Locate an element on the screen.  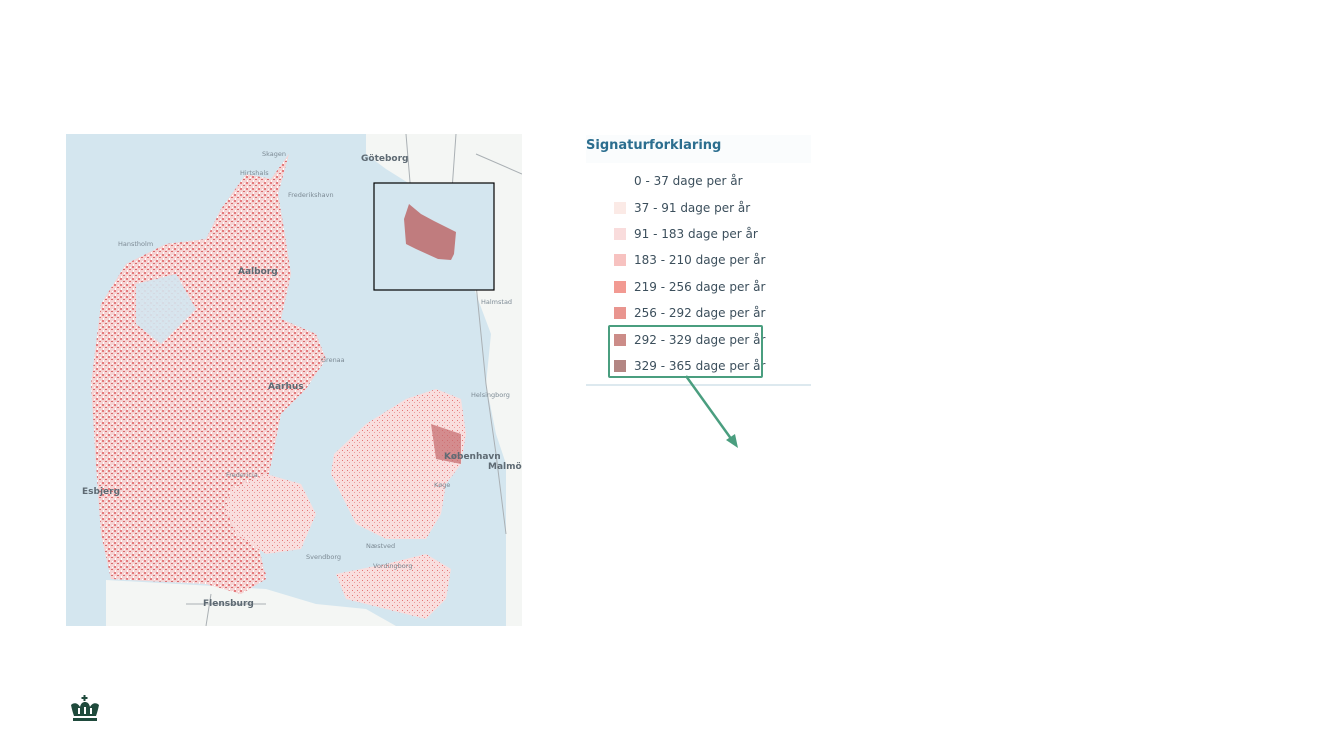
legend-label: 219 - 256 dage per år is located at coordinates (700, 287).